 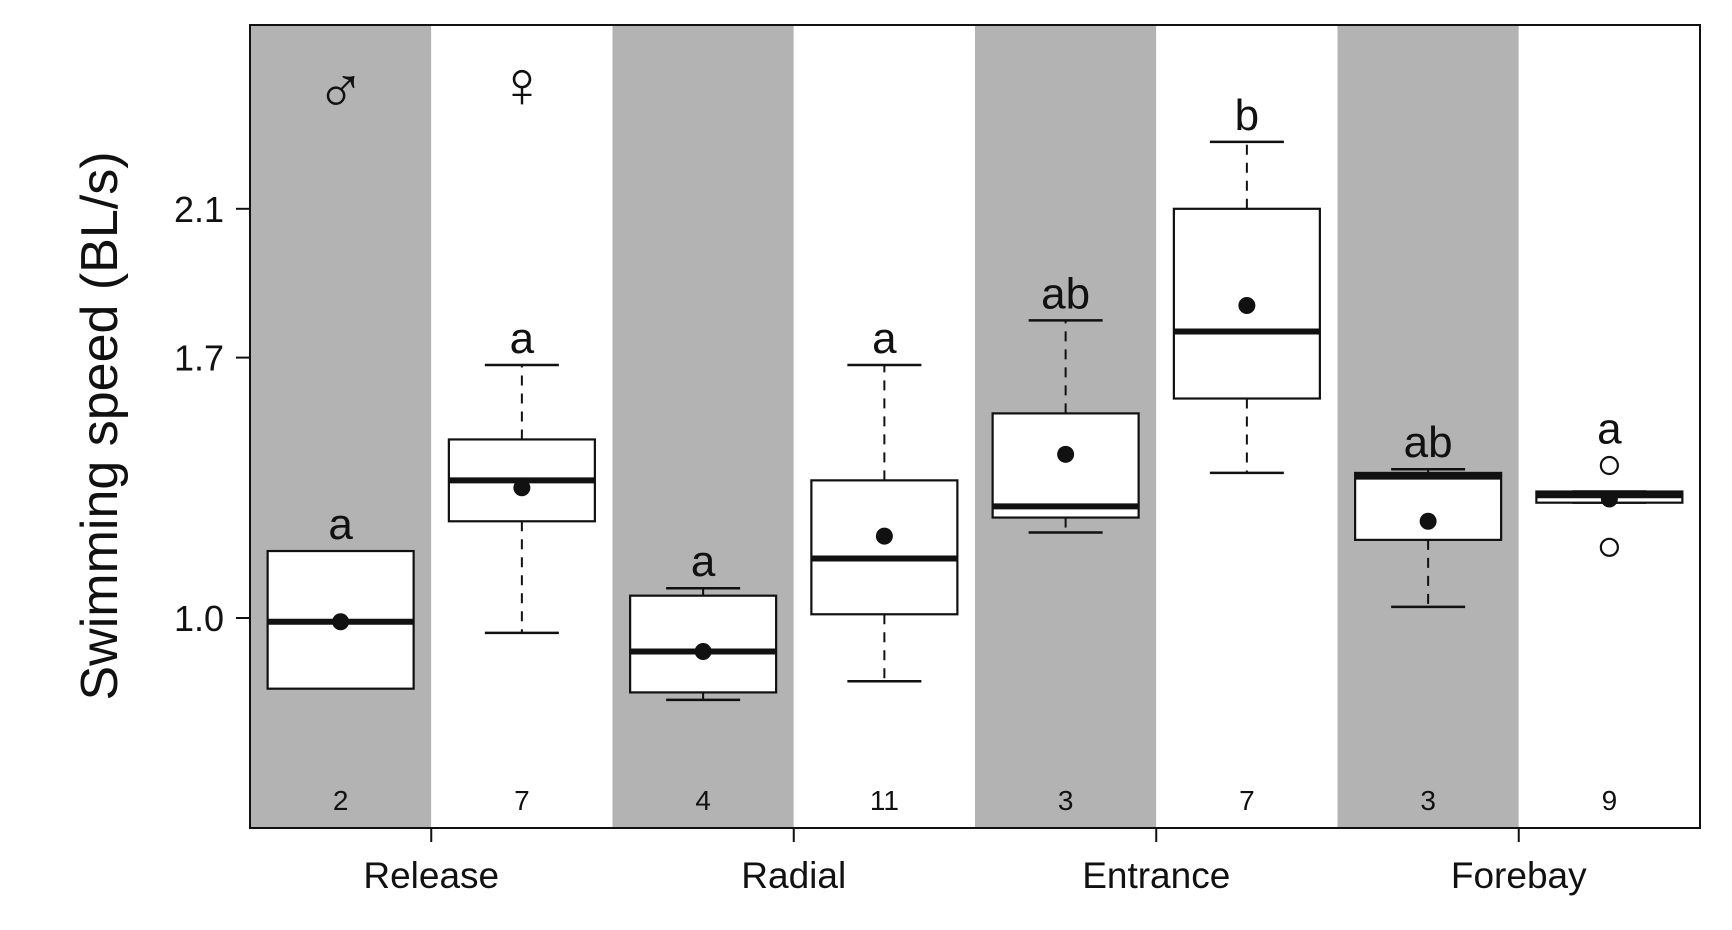 I want to click on box-forebay-male: ab, so click(x=1428, y=513).